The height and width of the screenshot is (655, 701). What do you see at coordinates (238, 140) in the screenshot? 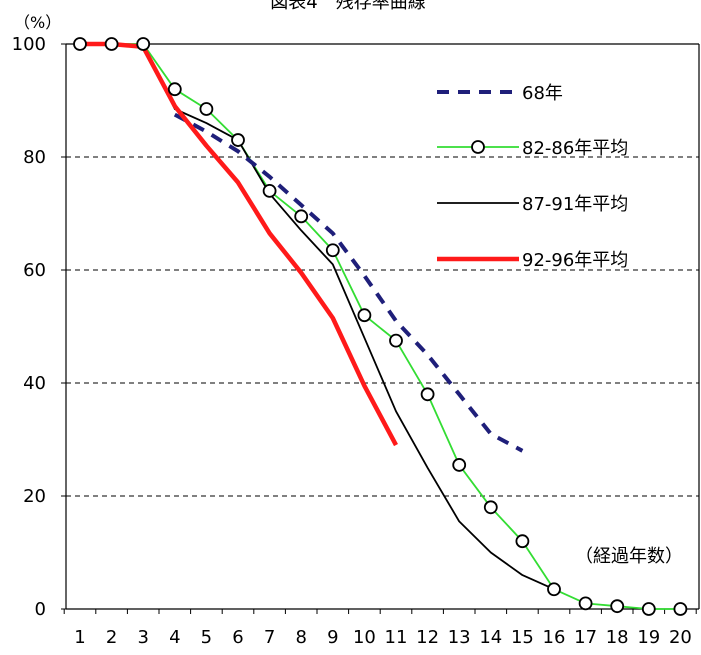
I see `data-point-82-86-x6` at bounding box center [238, 140].